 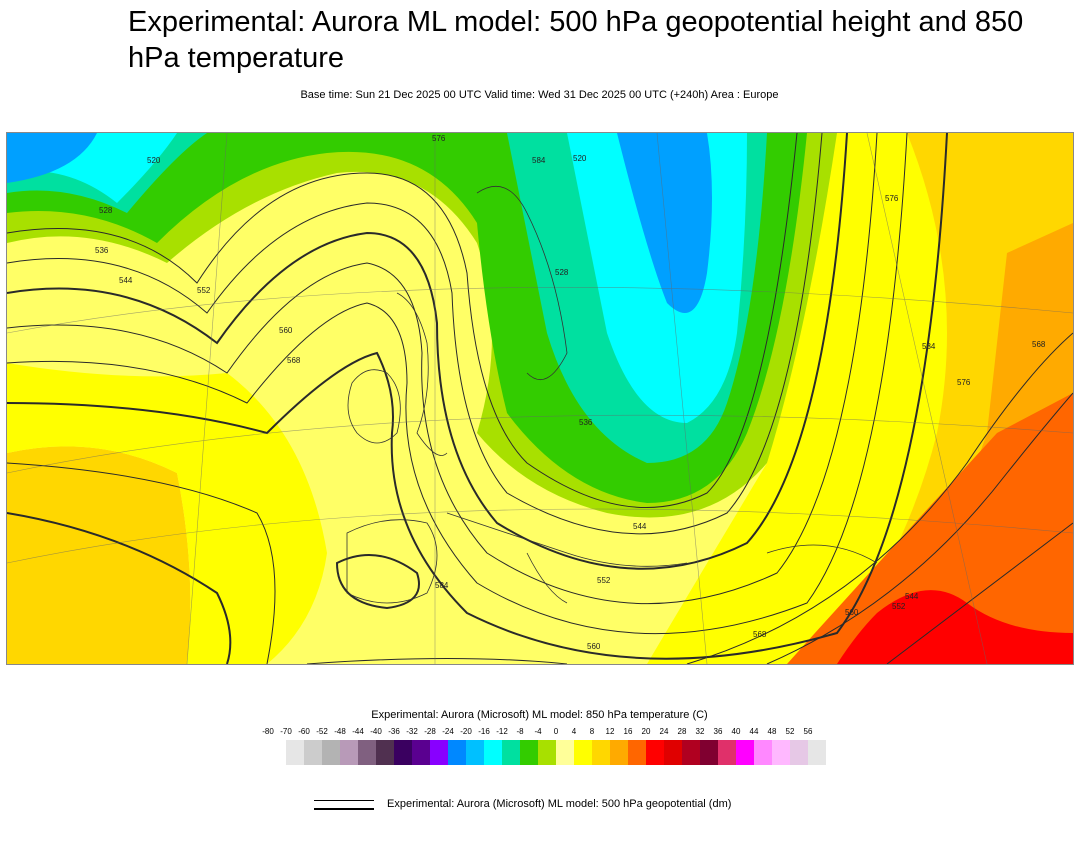 What do you see at coordinates (430, 731) in the screenshot?
I see `legend-tick-label: -28` at bounding box center [430, 731].